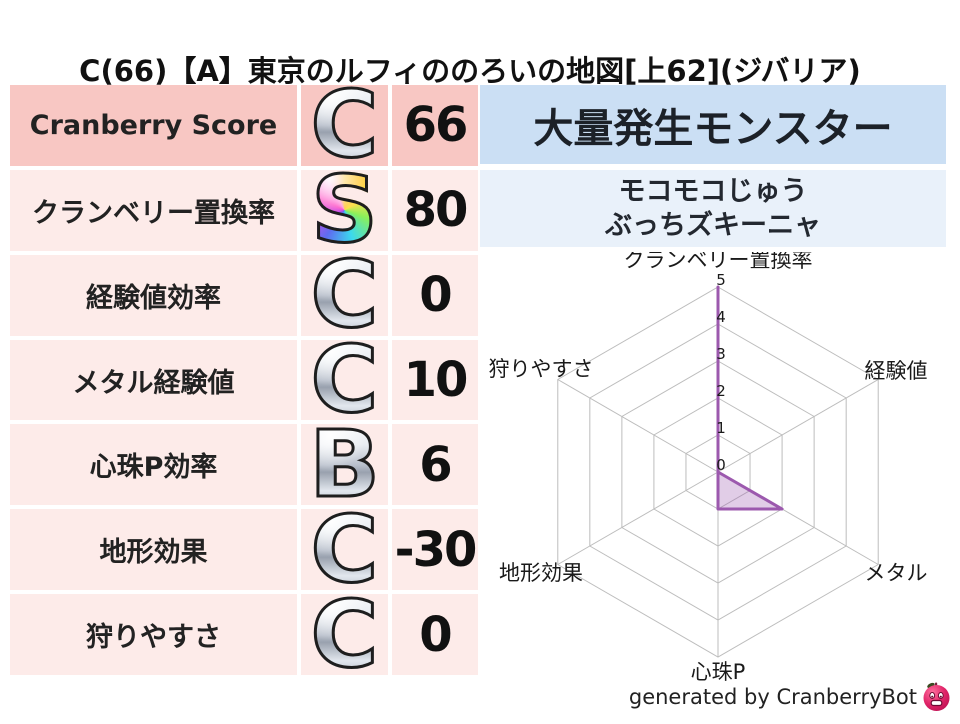 This screenshot has width=960, height=724. Describe the element at coordinates (772, 696) in the screenshot. I see `credit-text: generated by CranberryBot` at that location.